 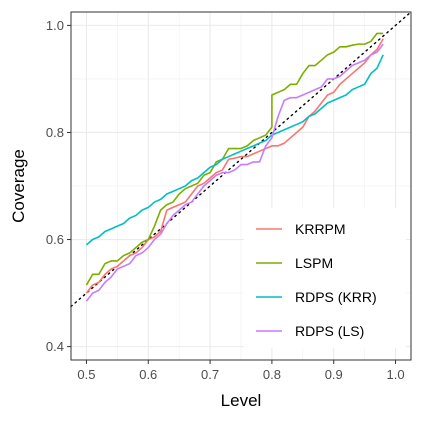 What do you see at coordinates (325, 278) in the screenshot?
I see `legend: KRRPM LSPM RDPS (KRR) RDPS (LS)` at bounding box center [325, 278].